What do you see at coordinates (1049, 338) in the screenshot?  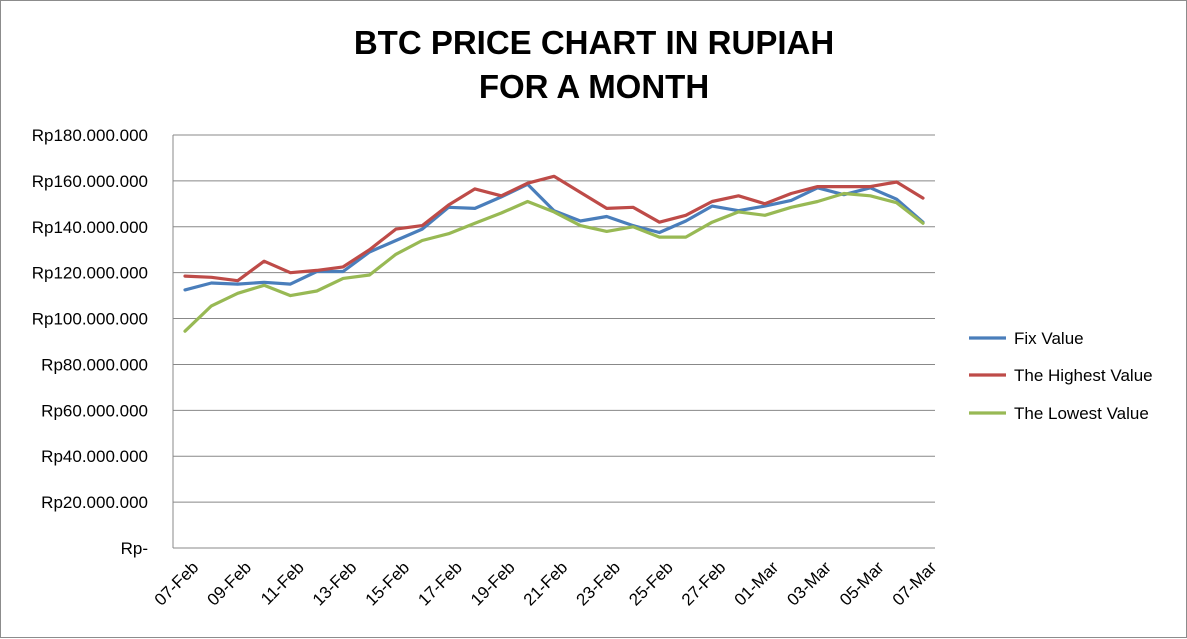 I see `legend-label-0: Fix Value` at bounding box center [1049, 338].